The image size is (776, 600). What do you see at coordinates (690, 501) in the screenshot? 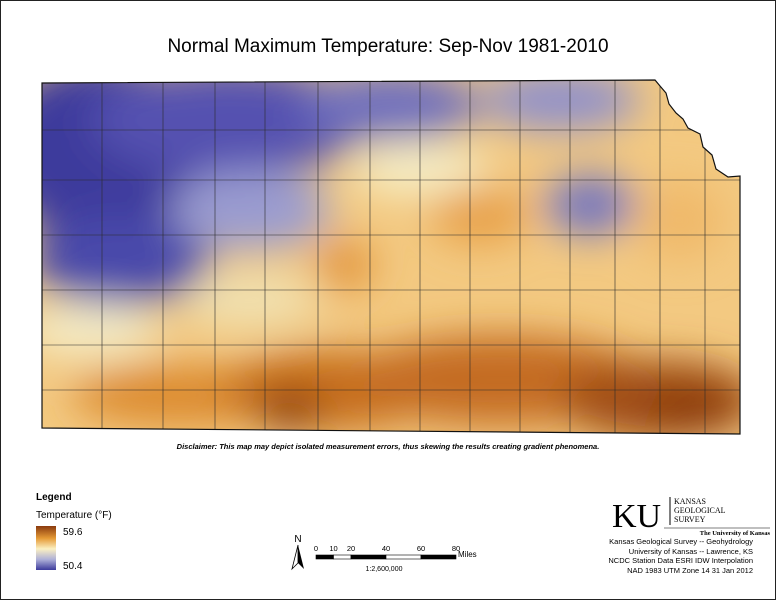
I see `logo-name-line1: KANSAS` at bounding box center [690, 501].